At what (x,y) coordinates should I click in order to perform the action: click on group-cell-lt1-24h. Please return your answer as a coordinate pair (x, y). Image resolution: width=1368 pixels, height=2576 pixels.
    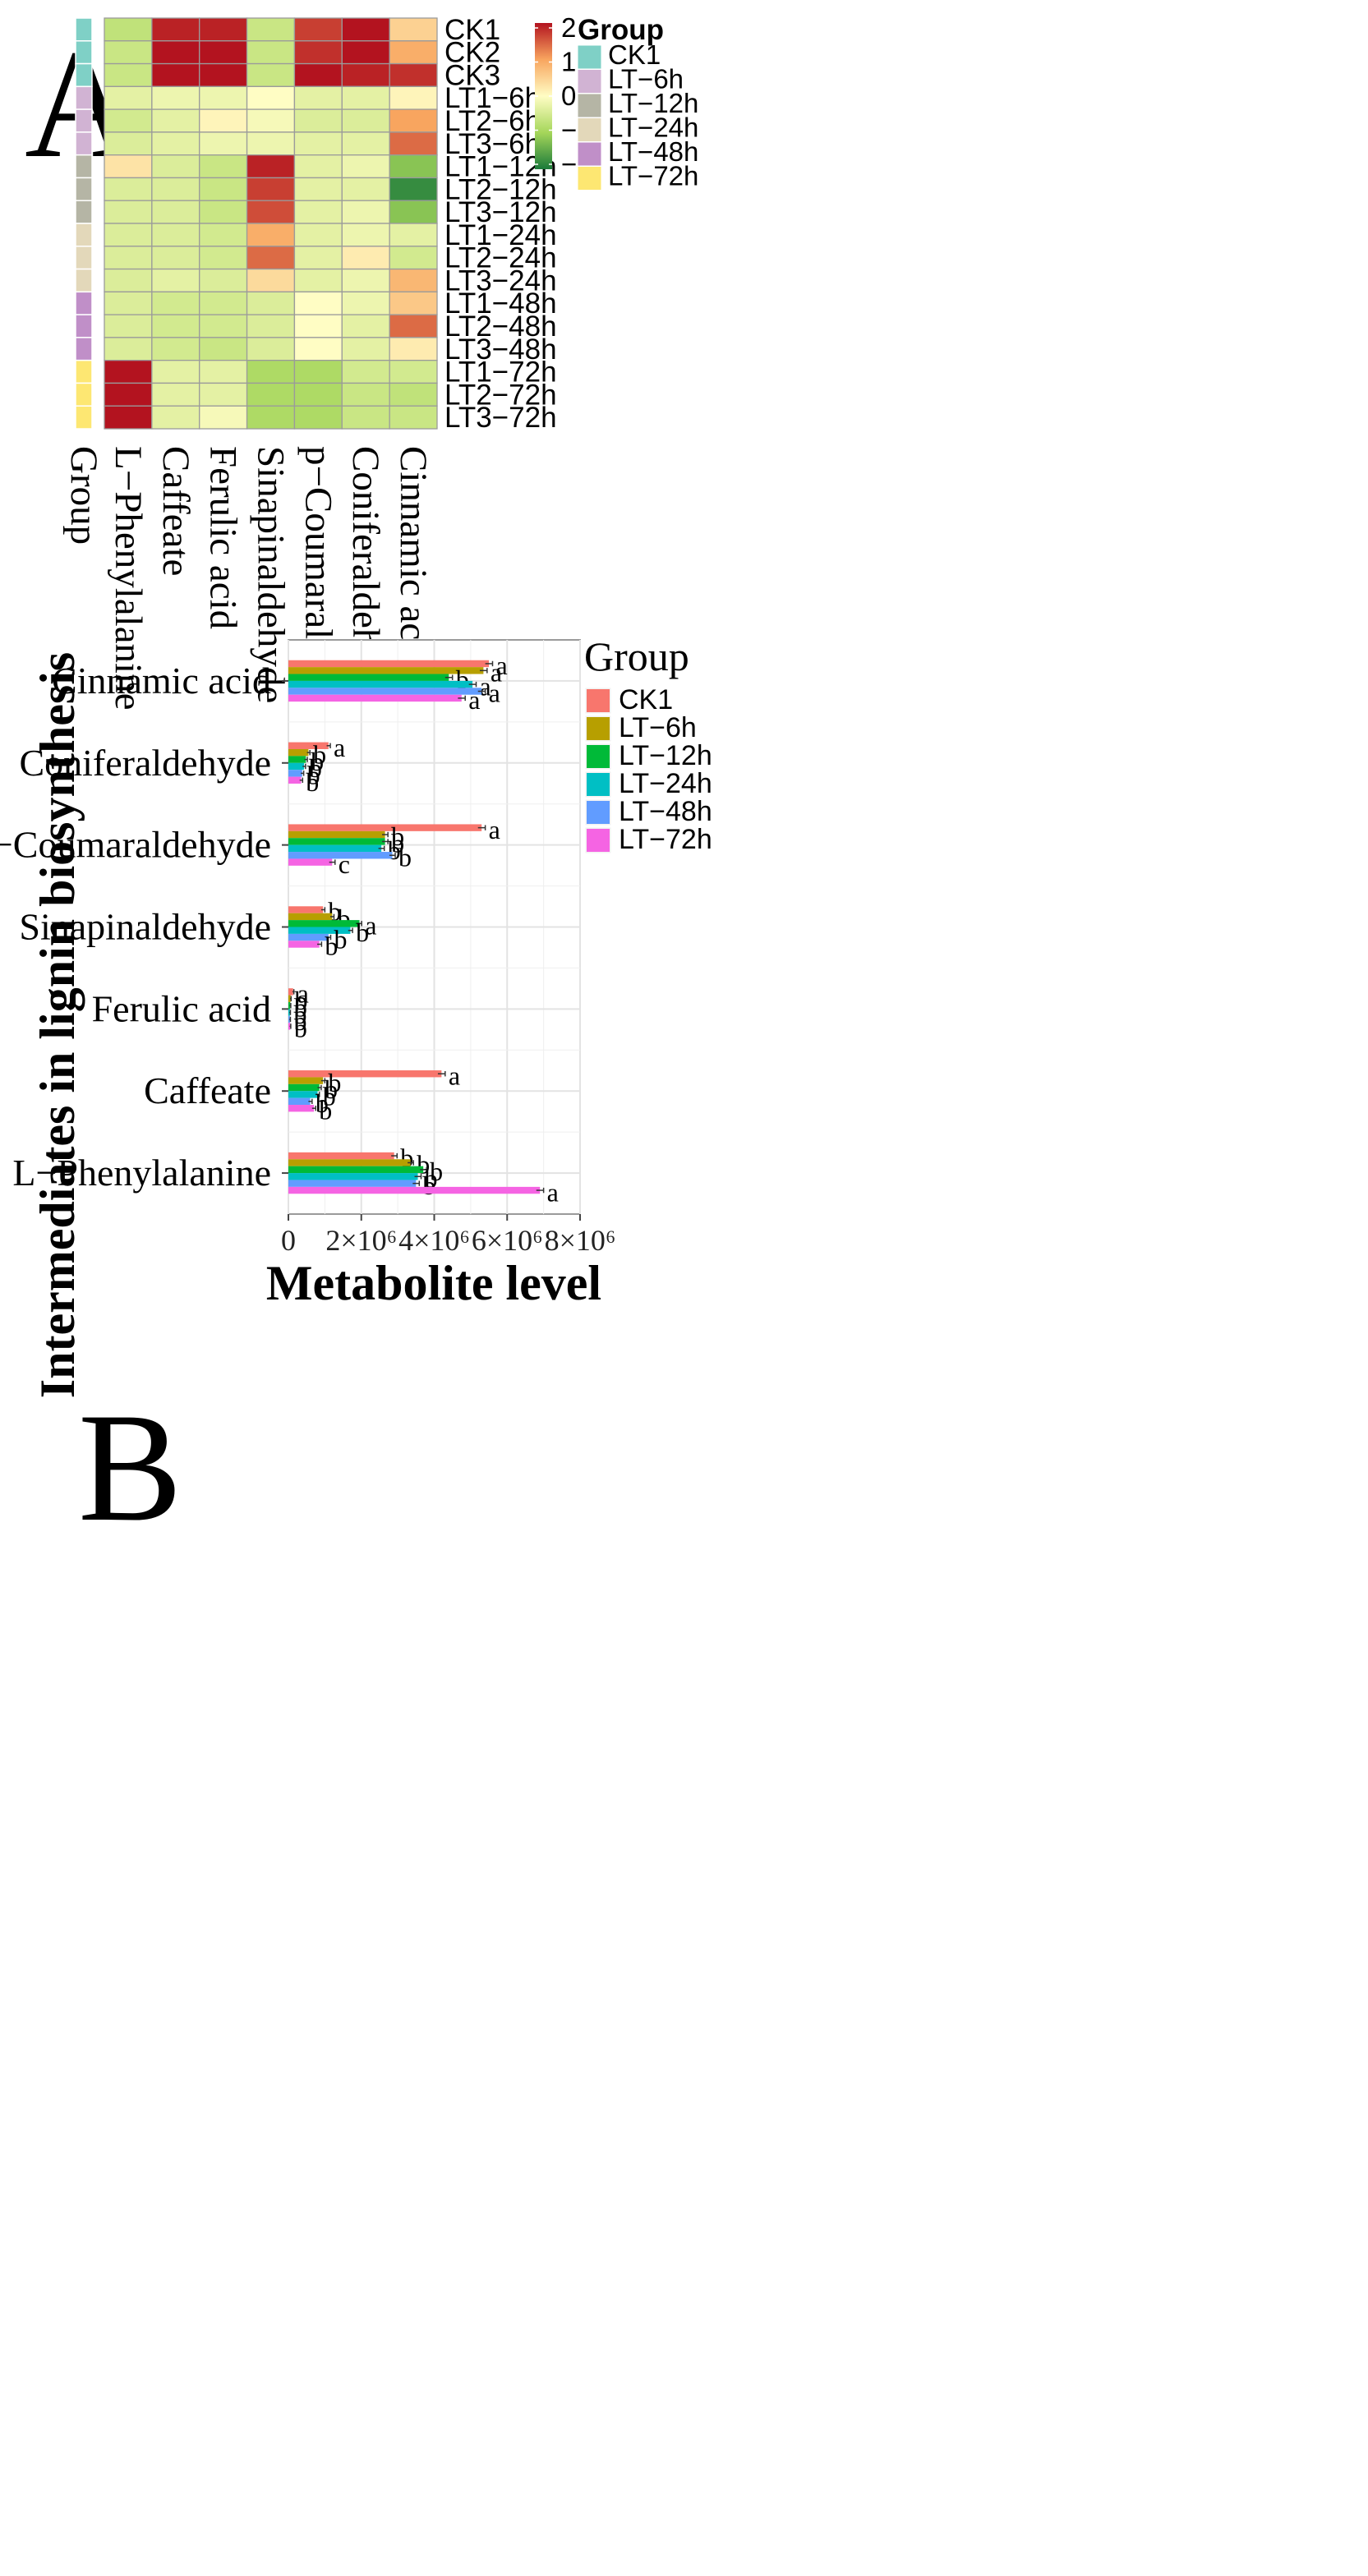
    Looking at the image, I should click on (84, 235).